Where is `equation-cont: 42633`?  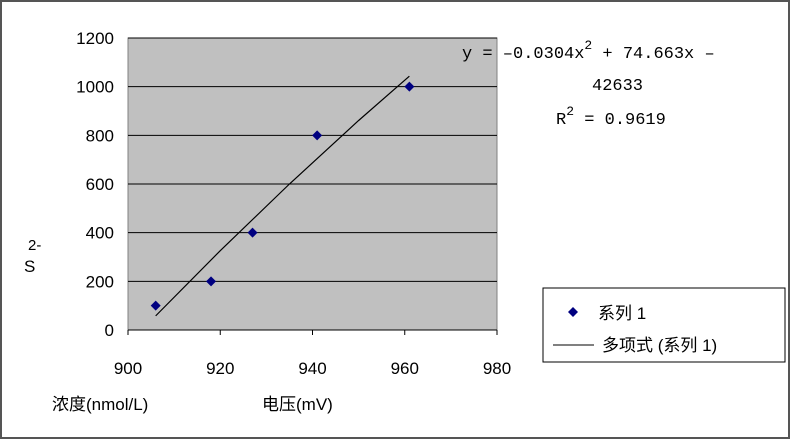
equation-cont: 42633 is located at coordinates (617, 86).